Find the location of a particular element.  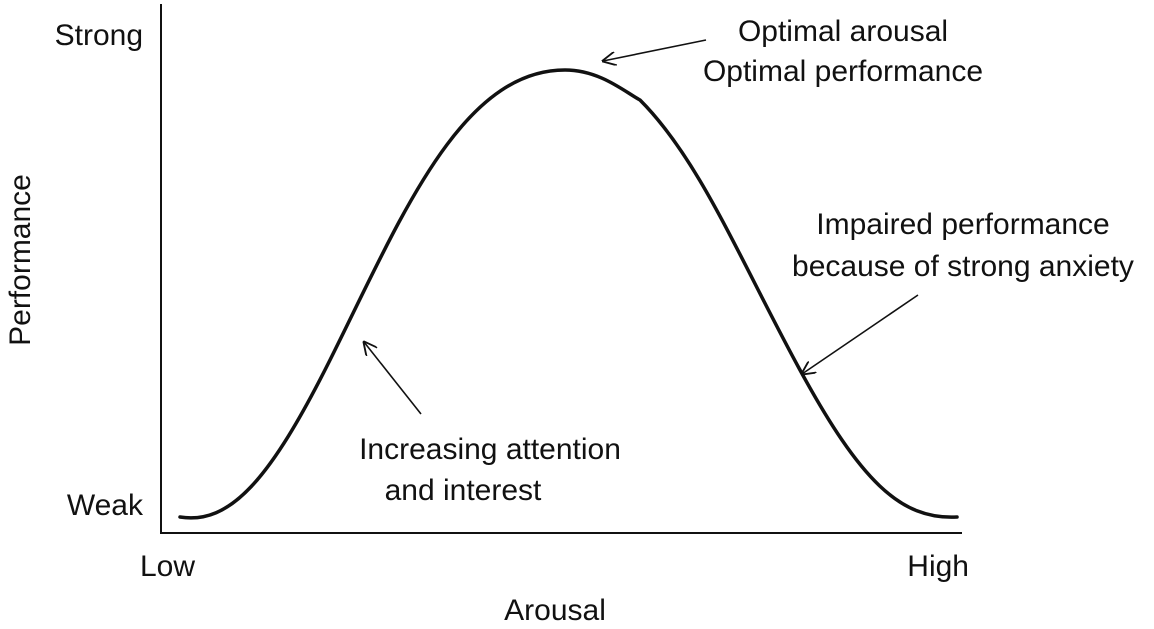

x-axis-title: Arousal is located at coordinates (555, 610).